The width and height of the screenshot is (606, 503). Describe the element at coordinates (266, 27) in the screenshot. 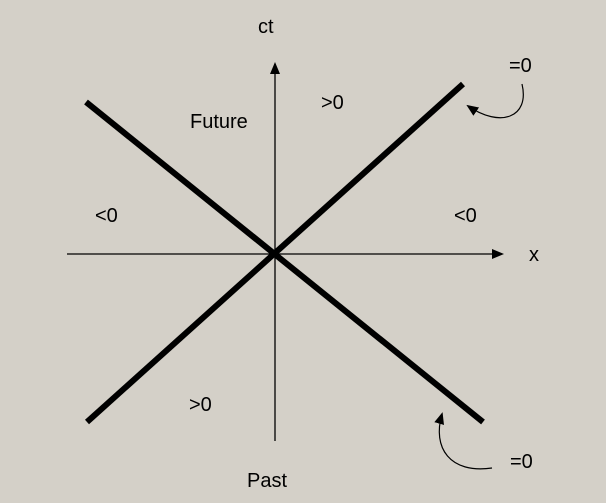

I see `ct-axis-label: ct` at that location.